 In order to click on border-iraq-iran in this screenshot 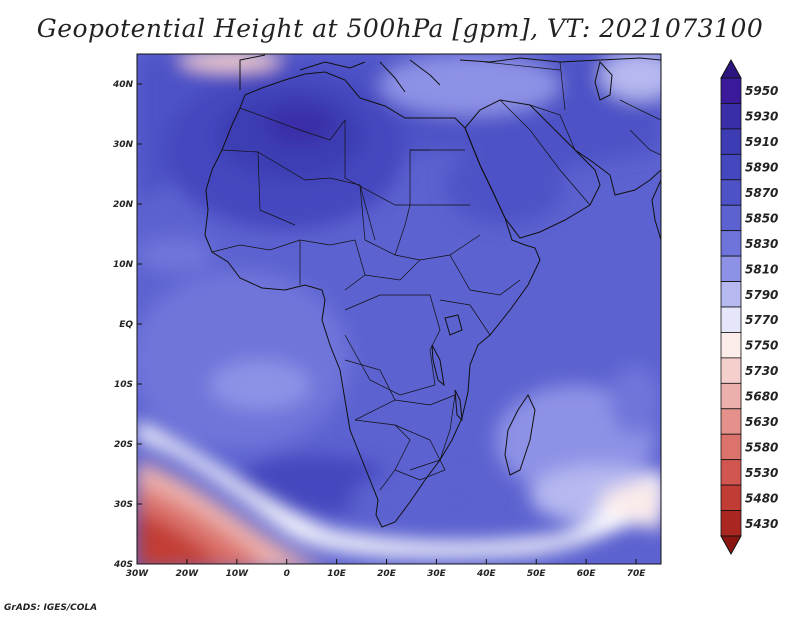, I will do `click(552, 106)`.